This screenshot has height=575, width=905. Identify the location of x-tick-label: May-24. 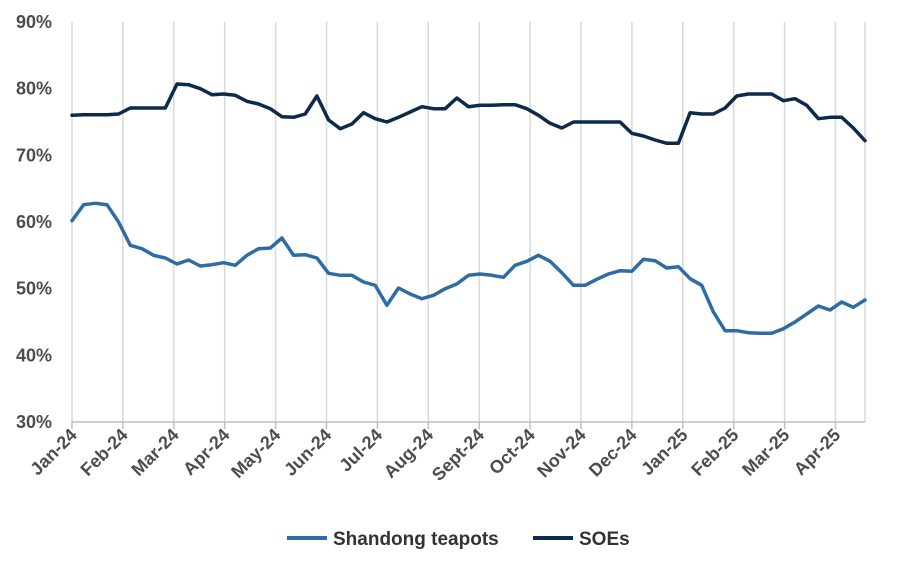
(255, 453).